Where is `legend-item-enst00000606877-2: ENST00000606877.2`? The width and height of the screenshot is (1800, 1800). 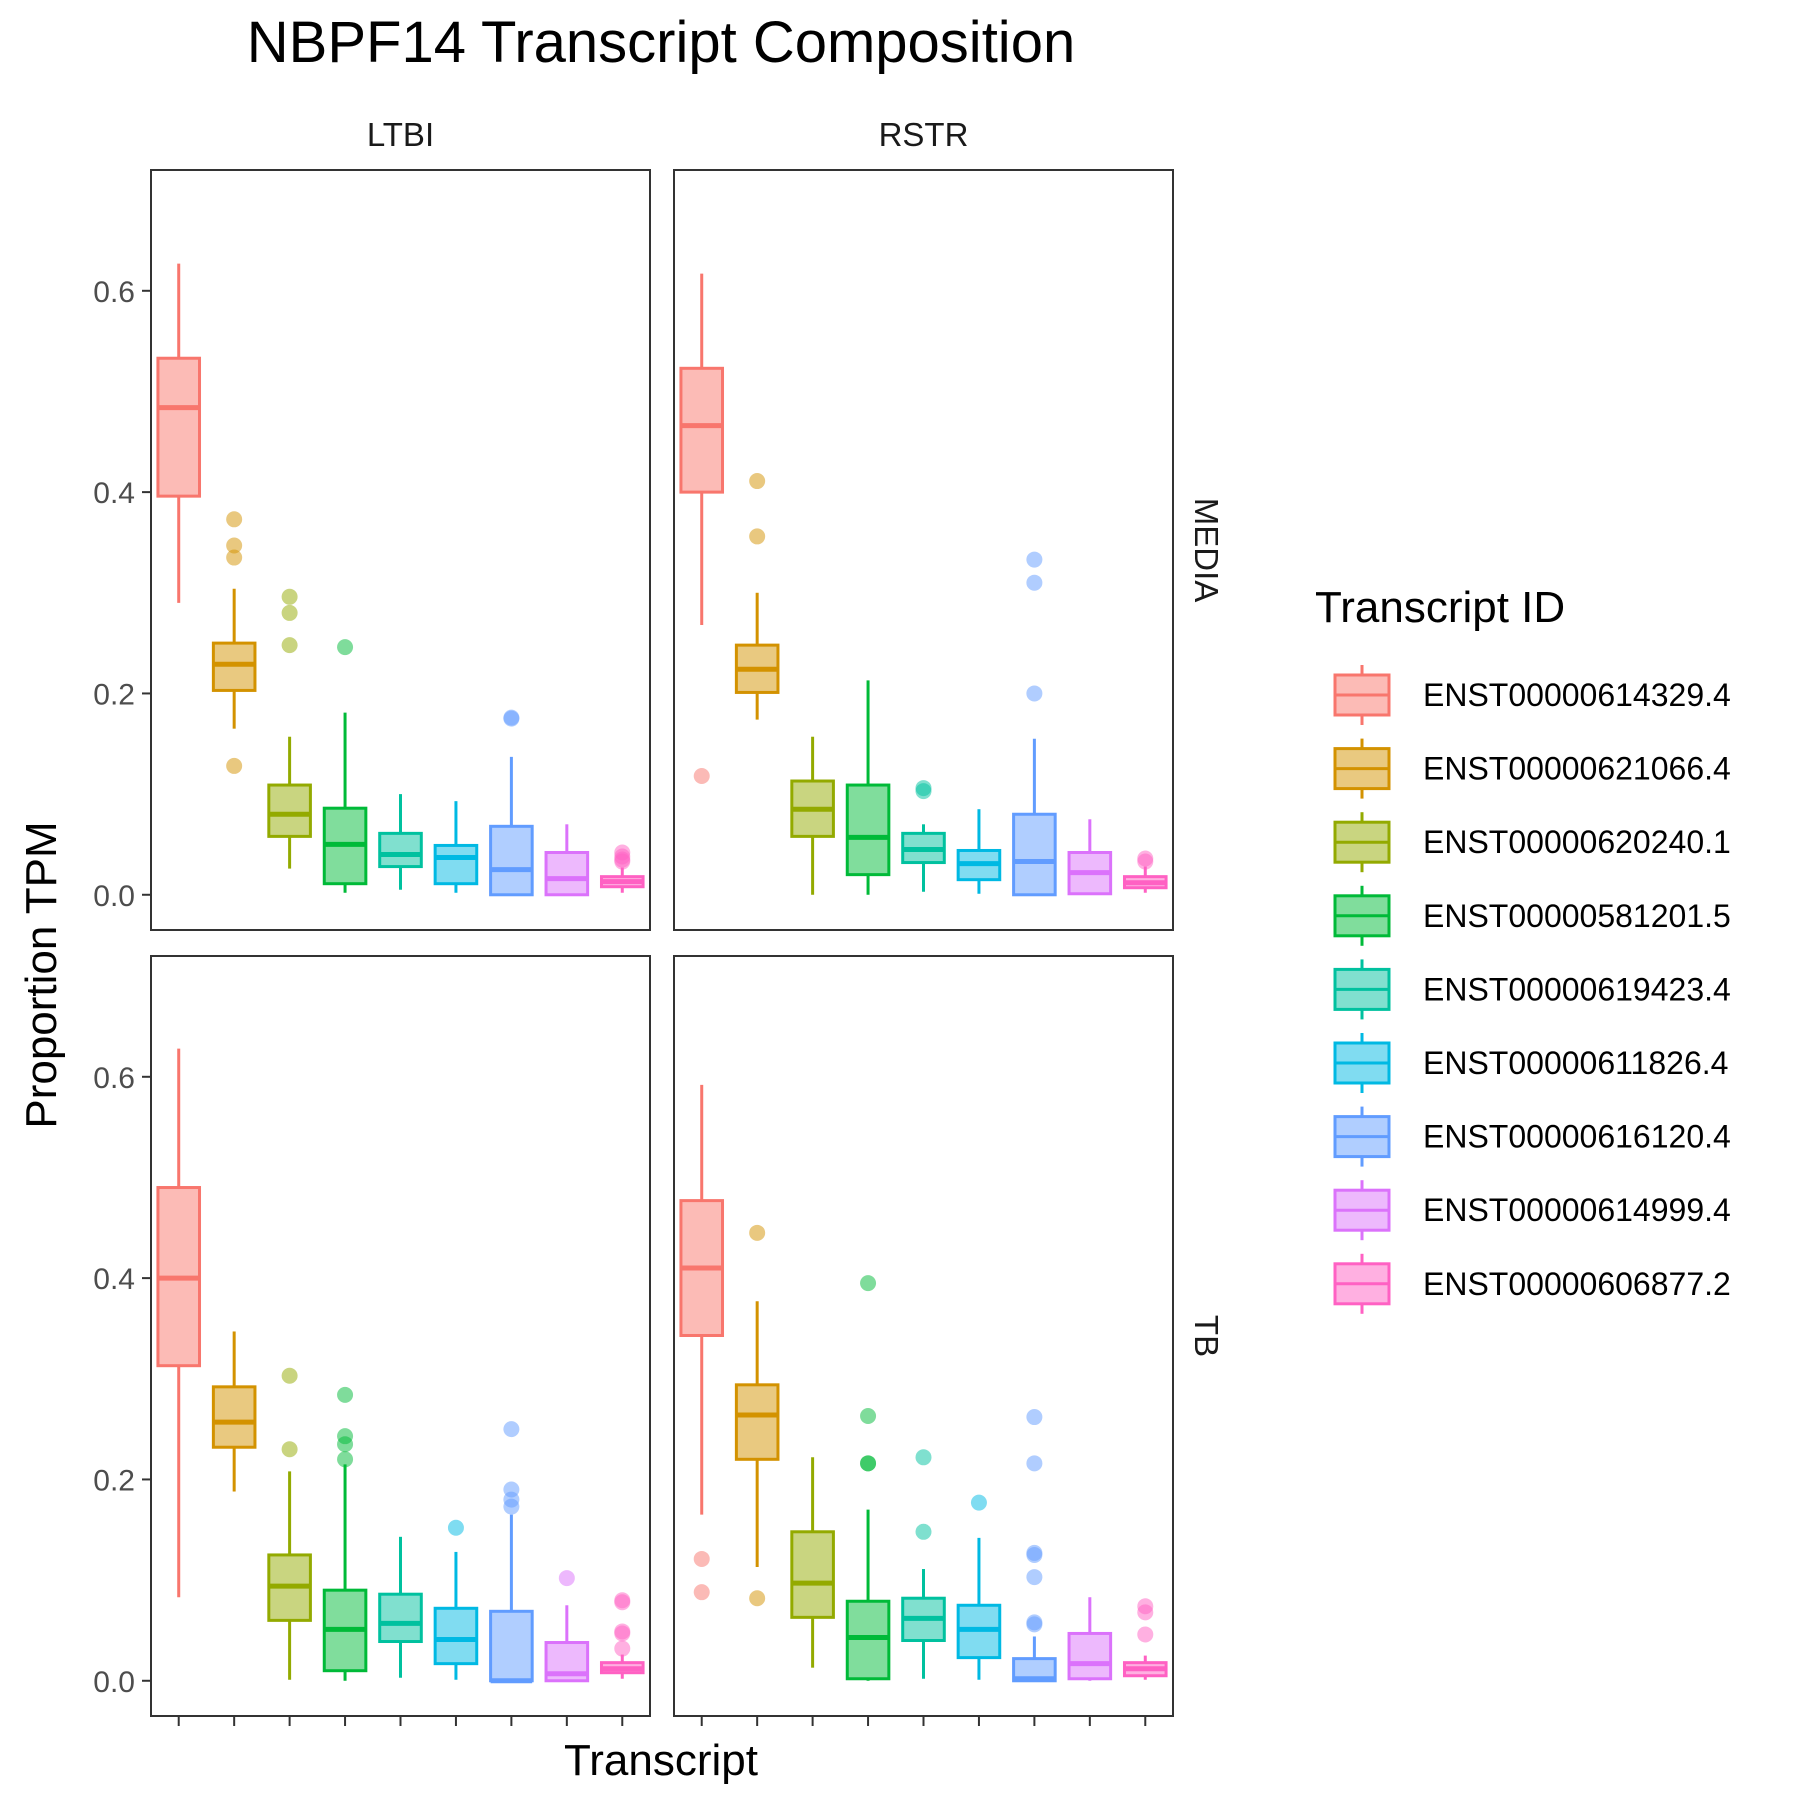 legend-item-enst00000606877-2: ENST00000606877.2 is located at coordinates (1532, 1283).